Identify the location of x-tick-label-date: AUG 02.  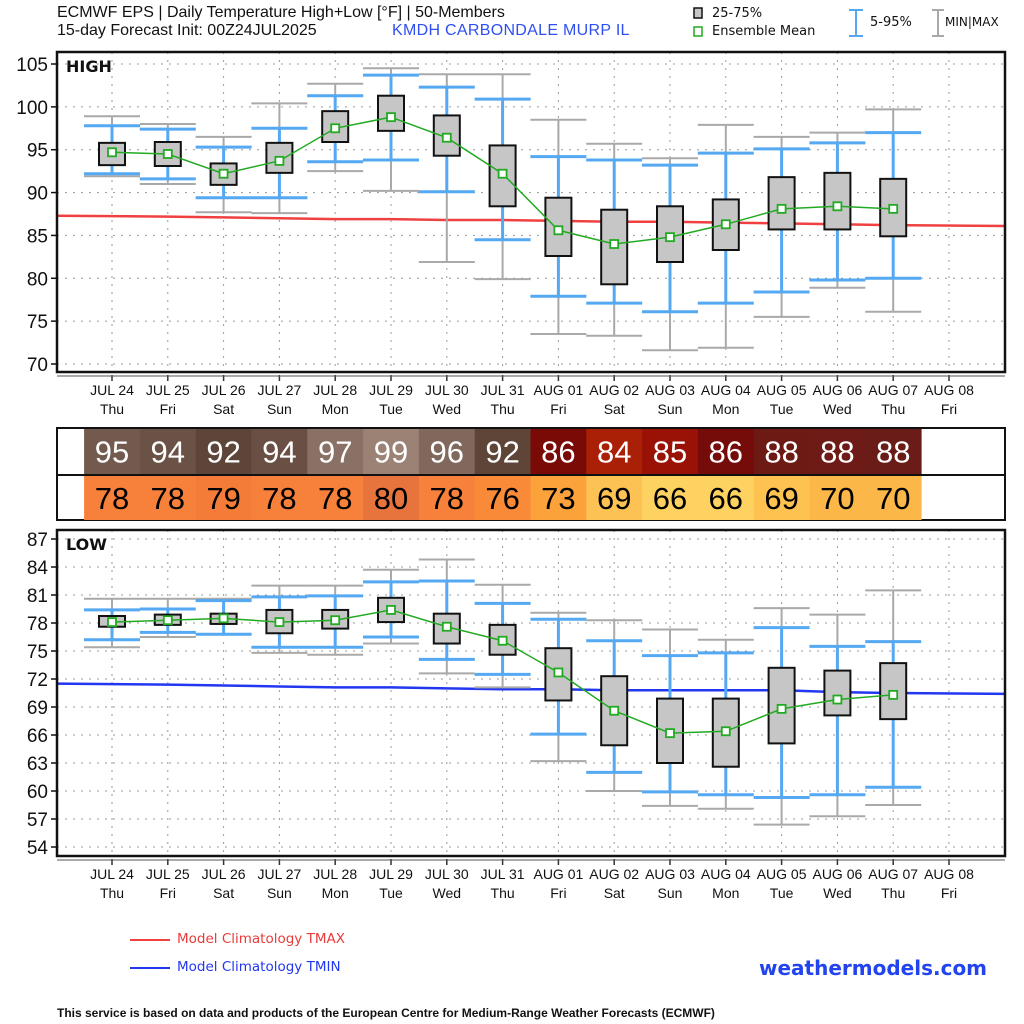
(614, 390).